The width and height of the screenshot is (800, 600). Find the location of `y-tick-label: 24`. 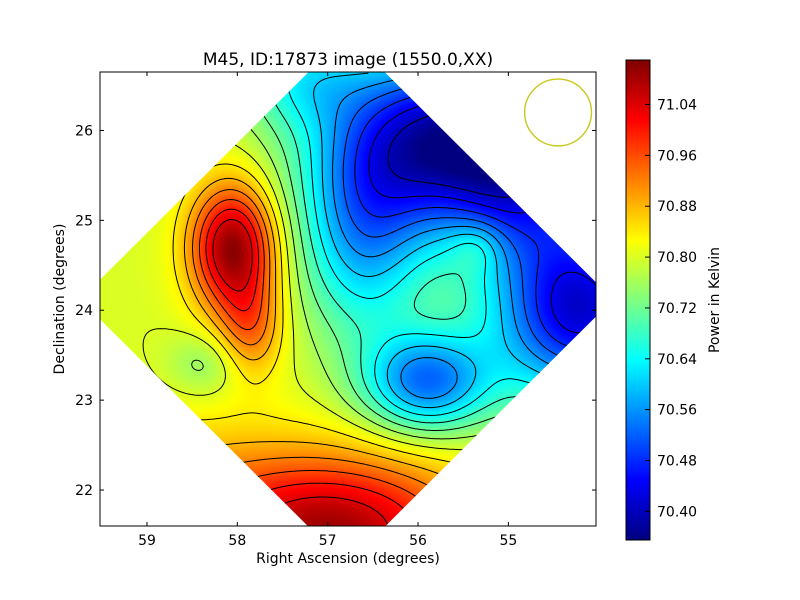

y-tick-label: 24 is located at coordinates (84, 311).